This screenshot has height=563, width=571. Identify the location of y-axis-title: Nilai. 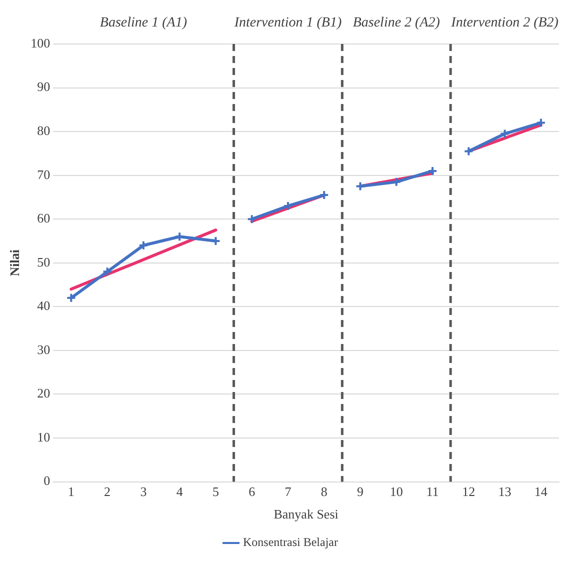
(14, 262).